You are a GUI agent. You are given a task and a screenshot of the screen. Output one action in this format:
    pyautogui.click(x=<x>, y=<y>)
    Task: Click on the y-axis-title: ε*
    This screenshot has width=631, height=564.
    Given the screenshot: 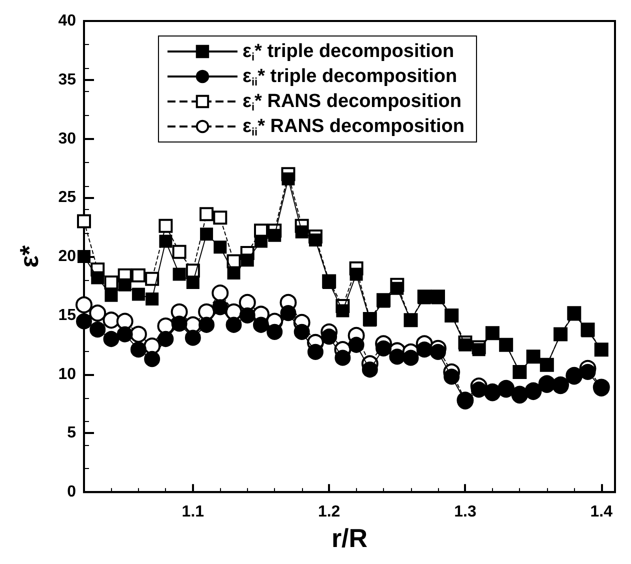 What is the action you would take?
    pyautogui.click(x=29, y=256)
    